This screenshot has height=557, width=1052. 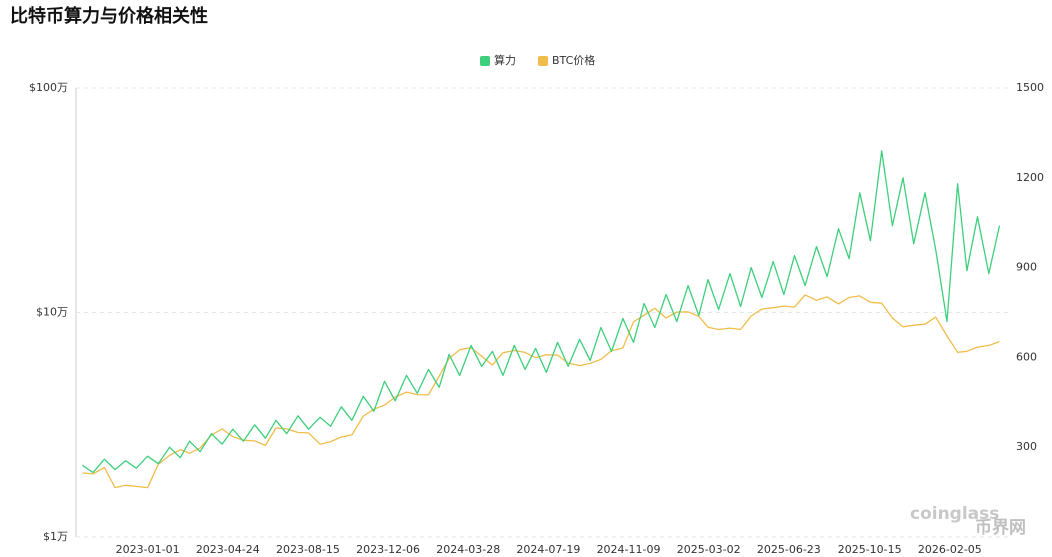 I want to click on y2-tick-label: 300, so click(x=1026, y=446).